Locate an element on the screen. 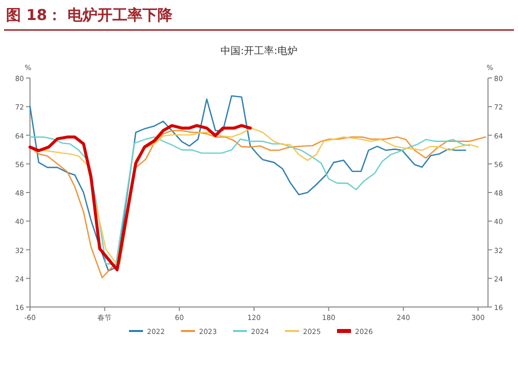 This screenshot has height=374, width=518. chart-title: 图 18： 电炉开工率下降 is located at coordinates (90, 15).